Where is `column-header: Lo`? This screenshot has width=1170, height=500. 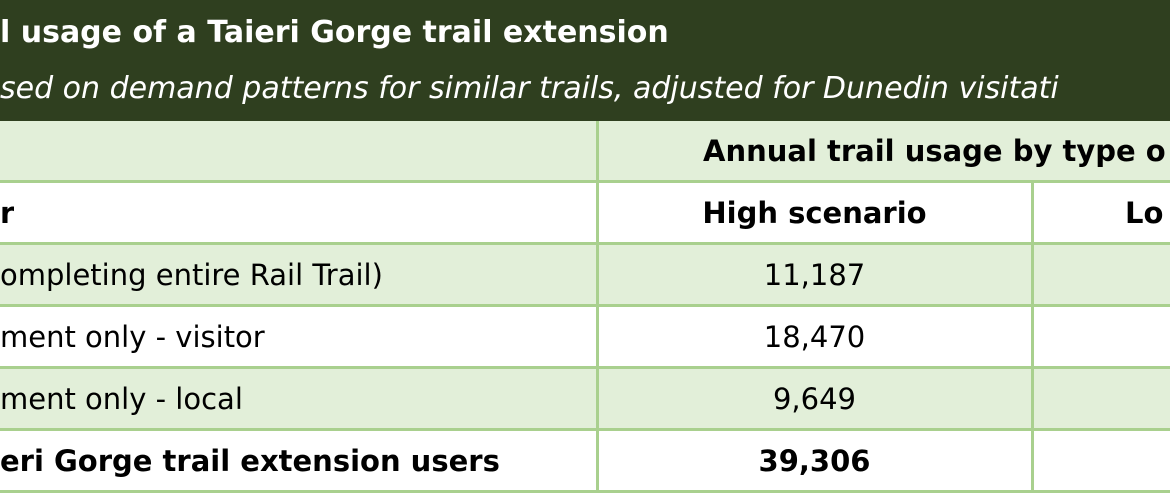 column-header: Lo is located at coordinates (1144, 212).